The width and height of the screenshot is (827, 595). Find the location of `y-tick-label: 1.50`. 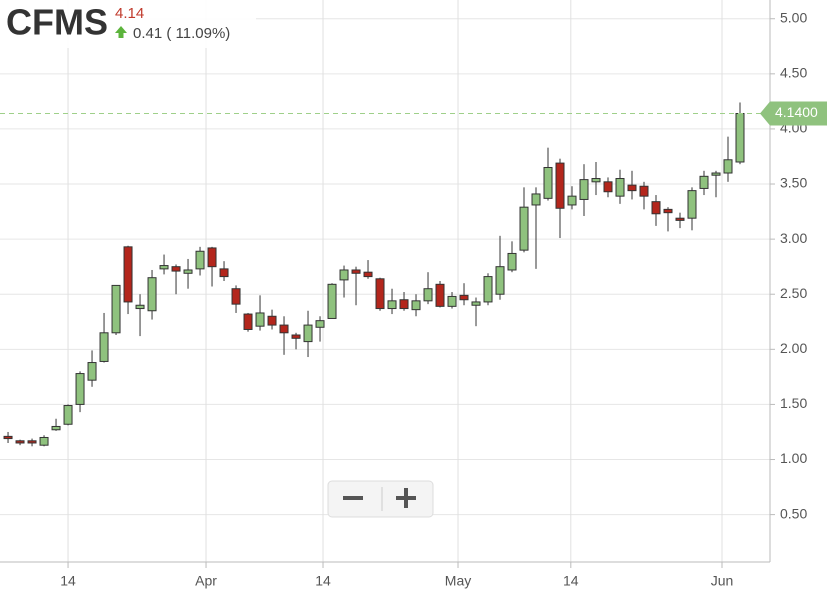

y-tick-label: 1.50 is located at coordinates (793, 403).